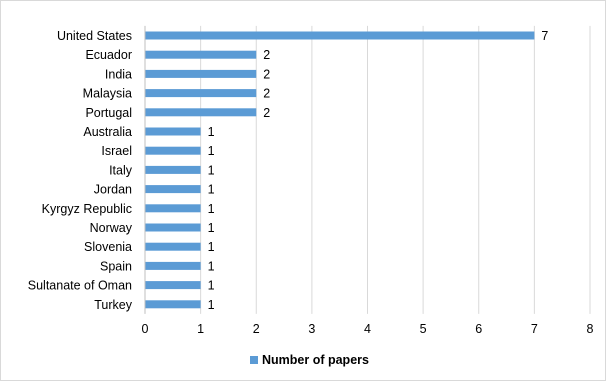 Image resolution: width=606 pixels, height=381 pixels. What do you see at coordinates (94, 36) in the screenshot?
I see `category-label: United States` at bounding box center [94, 36].